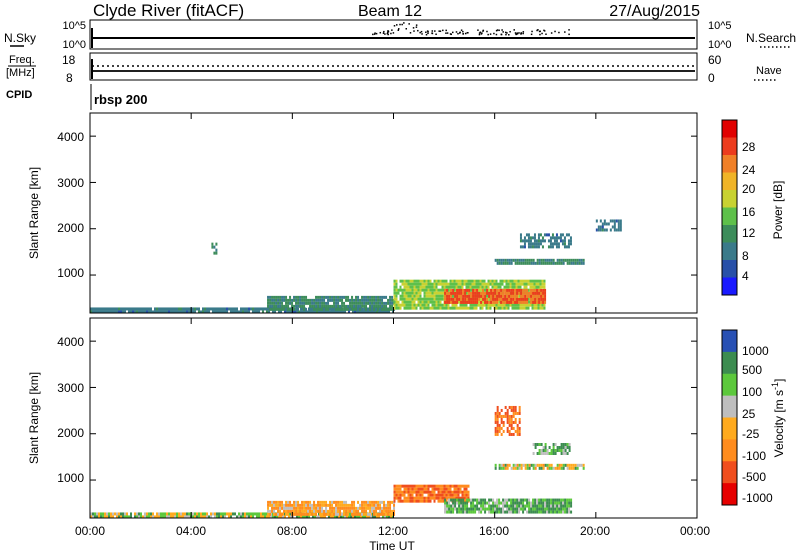  Describe the element at coordinates (394, 68) in the screenshot. I see `freq-panel: Freq. [MHz] 18 8 60 0 Nave` at that location.